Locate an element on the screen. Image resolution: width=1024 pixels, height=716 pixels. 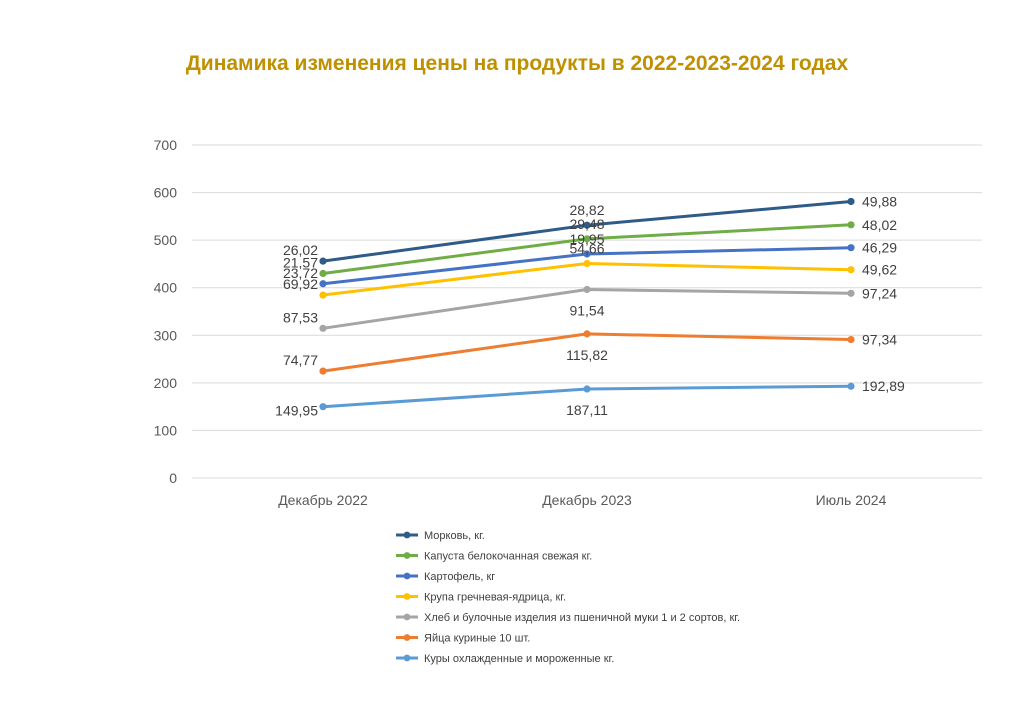
data-label: 48,02 is located at coordinates (879, 225).